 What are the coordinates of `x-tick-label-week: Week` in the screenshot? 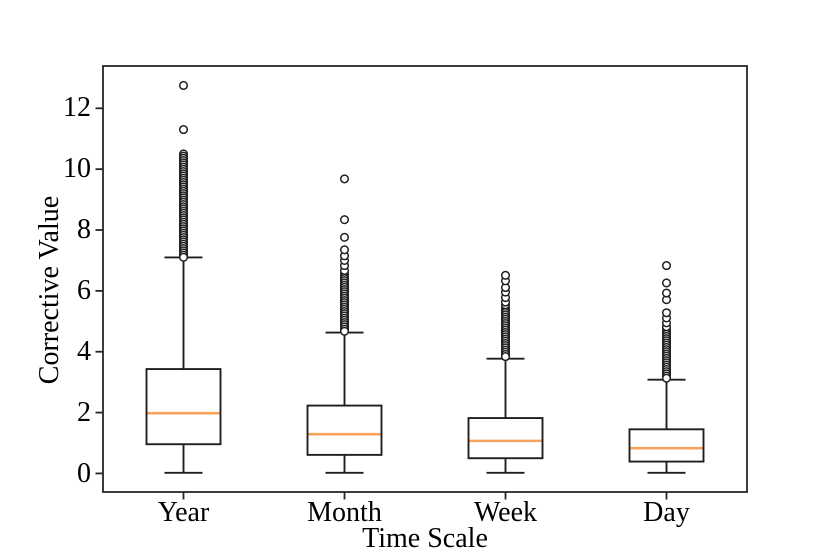 It's located at (505, 512).